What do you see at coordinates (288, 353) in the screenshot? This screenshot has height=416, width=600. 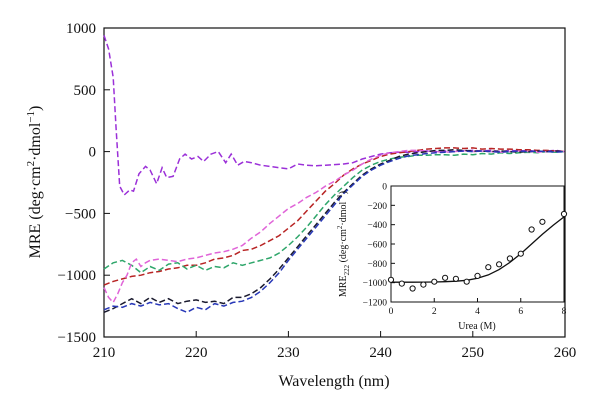 I see `main-x-tick-label: 230` at bounding box center [288, 353].